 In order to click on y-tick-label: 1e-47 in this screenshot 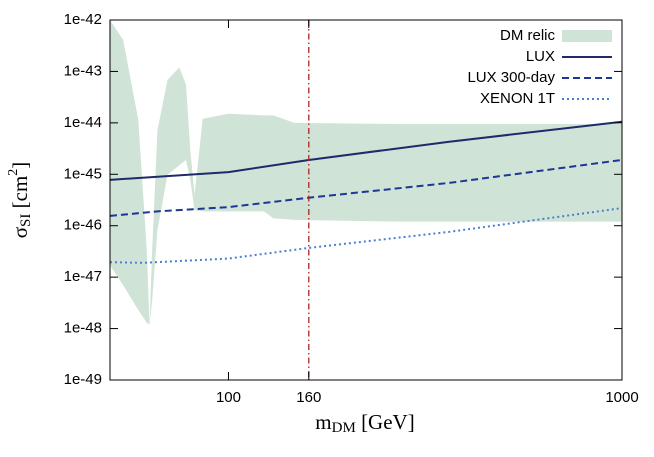, I will do `click(83, 276)`.